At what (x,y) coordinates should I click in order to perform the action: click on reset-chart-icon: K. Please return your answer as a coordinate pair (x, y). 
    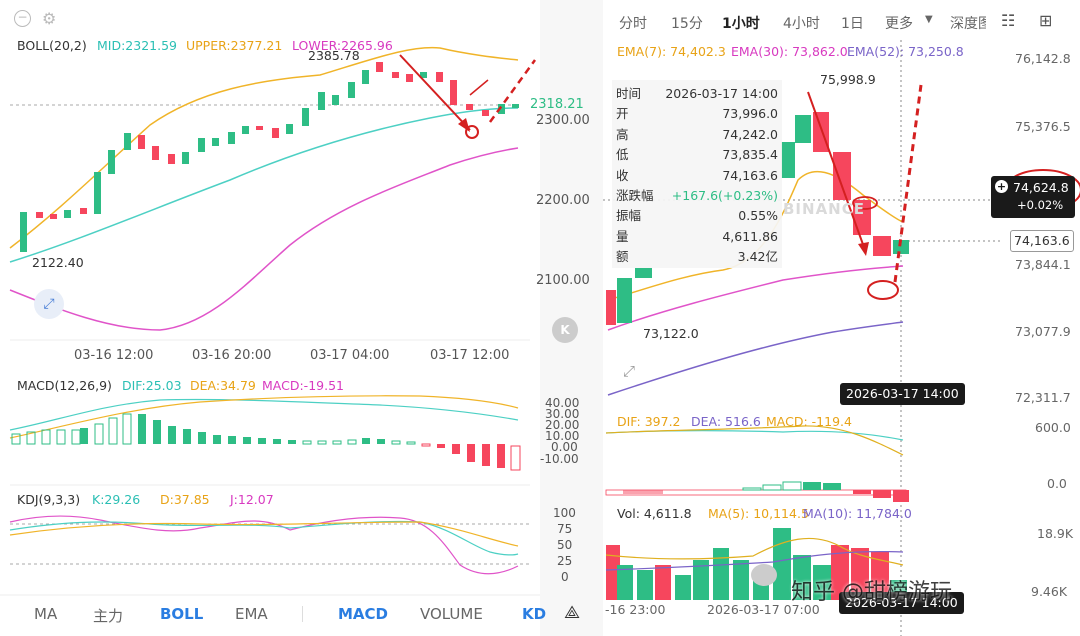
    Looking at the image, I should click on (565, 330).